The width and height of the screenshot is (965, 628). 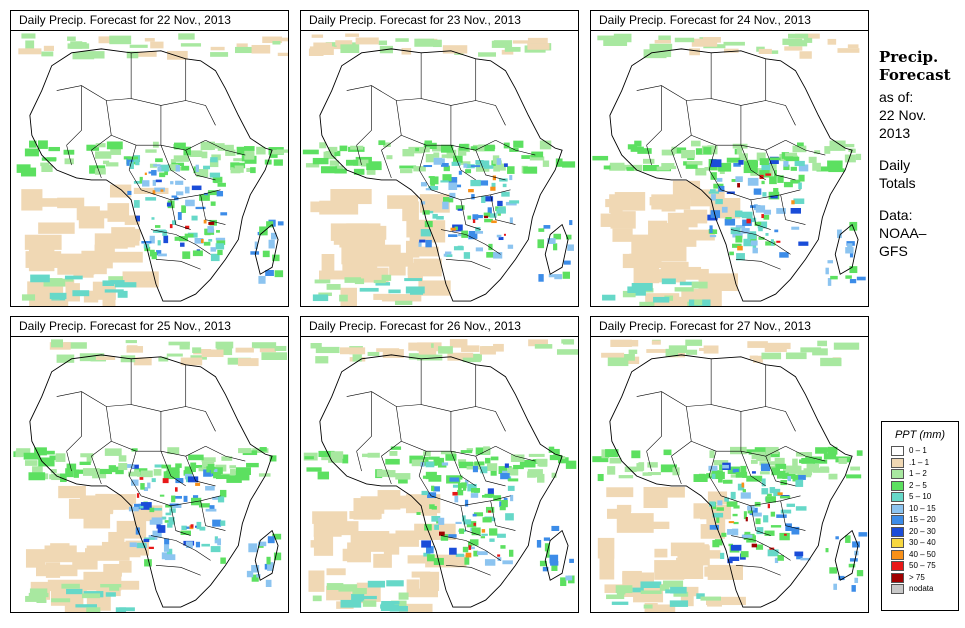 What do you see at coordinates (920, 589) in the screenshot?
I see `legend-item: nodata` at bounding box center [920, 589].